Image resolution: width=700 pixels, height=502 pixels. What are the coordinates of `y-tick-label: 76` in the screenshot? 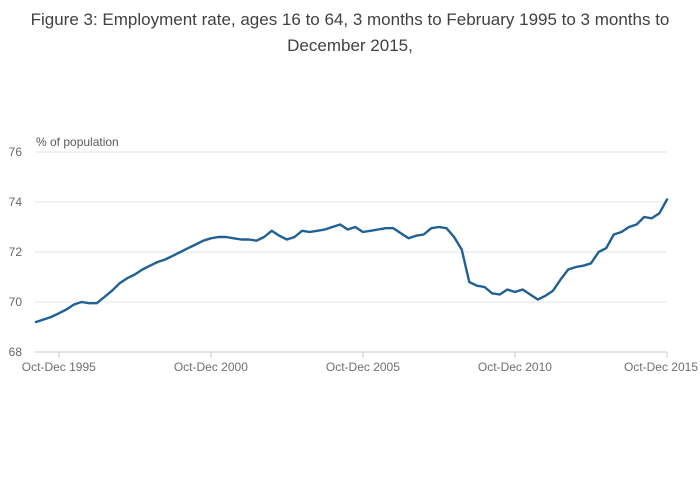 It's located at (16, 152).